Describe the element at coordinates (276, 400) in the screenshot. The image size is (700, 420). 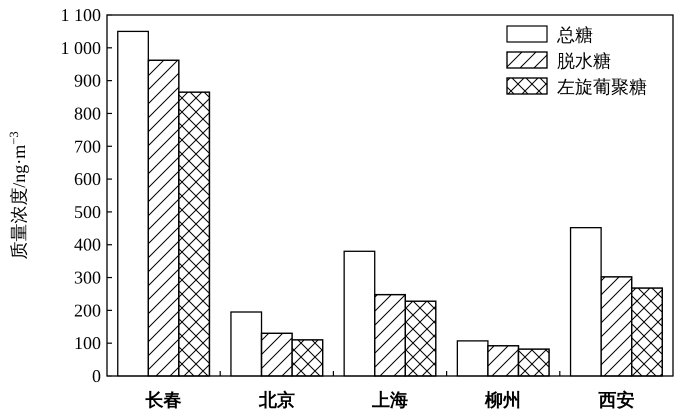
I see `x-tick-label: 北京` at that location.